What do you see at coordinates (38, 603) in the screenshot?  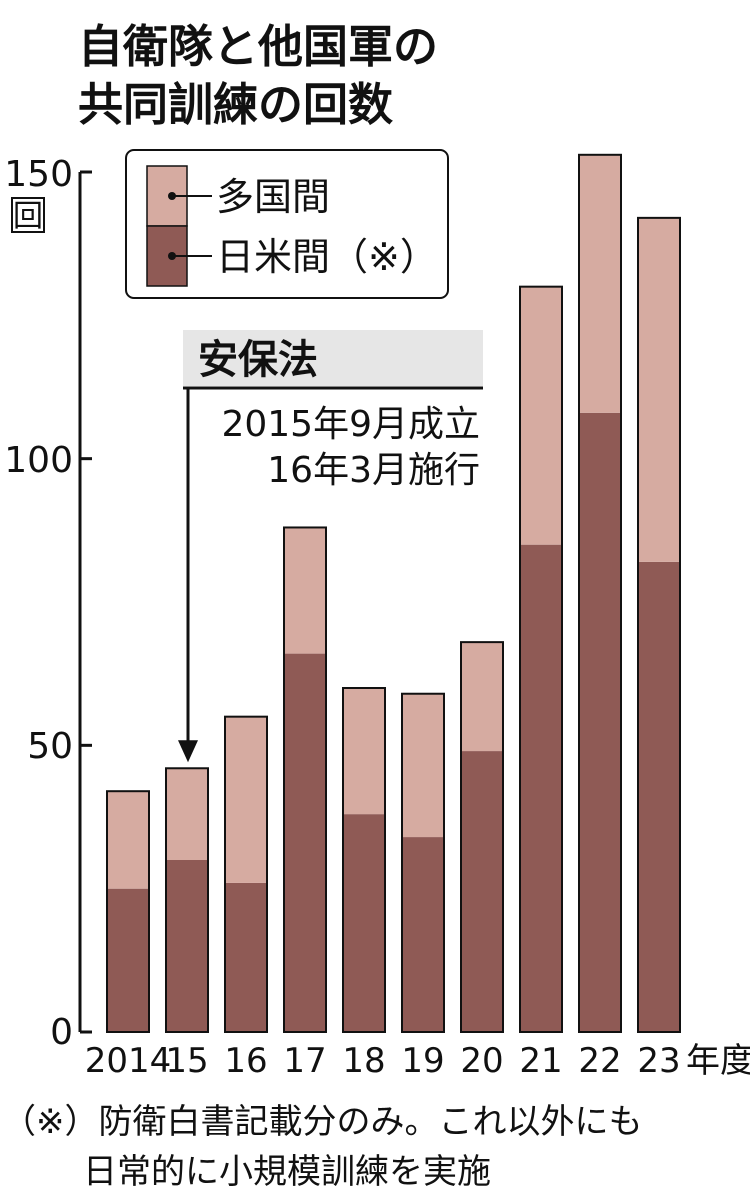 I see `y-axis-tick-labels: 0 50 100 150` at bounding box center [38, 603].